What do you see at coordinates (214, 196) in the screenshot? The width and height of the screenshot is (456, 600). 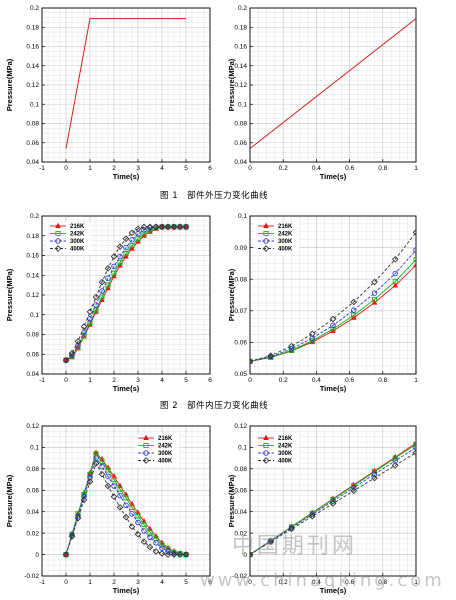 I see `figure1-caption: 图 1 部件外压力变化曲线` at bounding box center [214, 196].